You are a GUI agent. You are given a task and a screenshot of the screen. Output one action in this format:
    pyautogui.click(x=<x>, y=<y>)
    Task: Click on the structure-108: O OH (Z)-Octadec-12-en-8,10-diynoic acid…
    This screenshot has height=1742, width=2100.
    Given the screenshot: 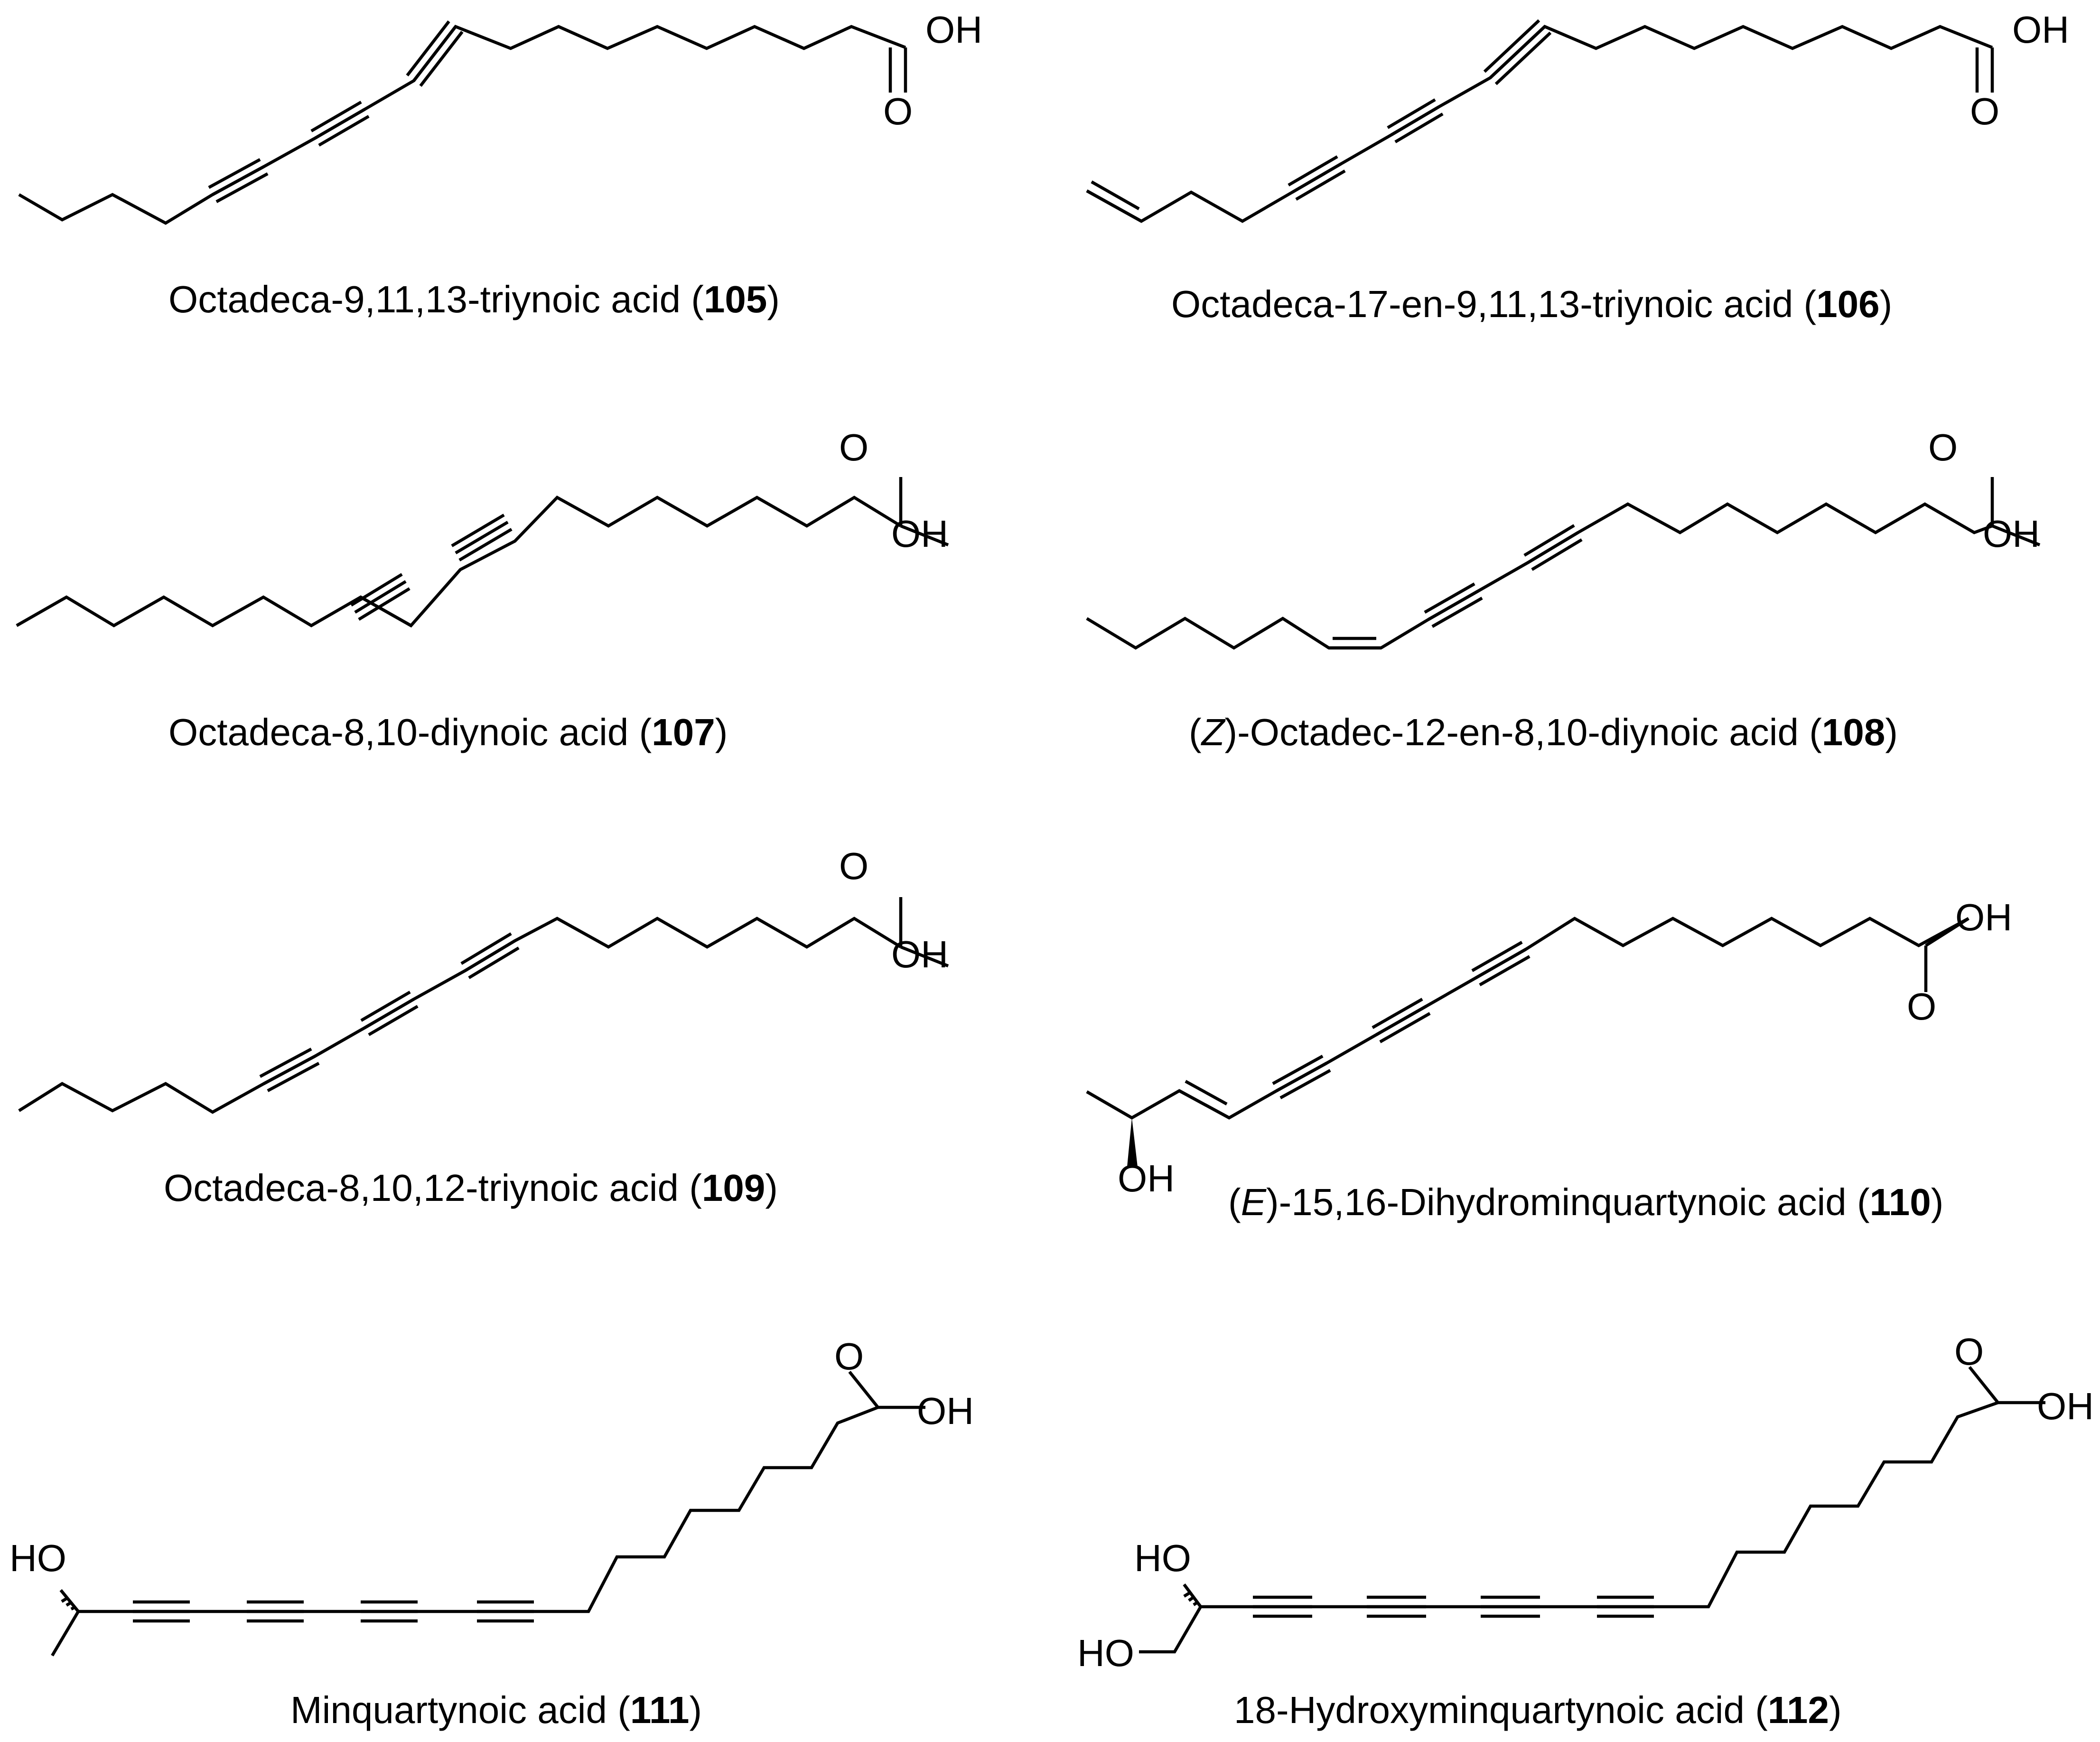 What is the action you would take?
    pyautogui.click(x=1564, y=589)
    